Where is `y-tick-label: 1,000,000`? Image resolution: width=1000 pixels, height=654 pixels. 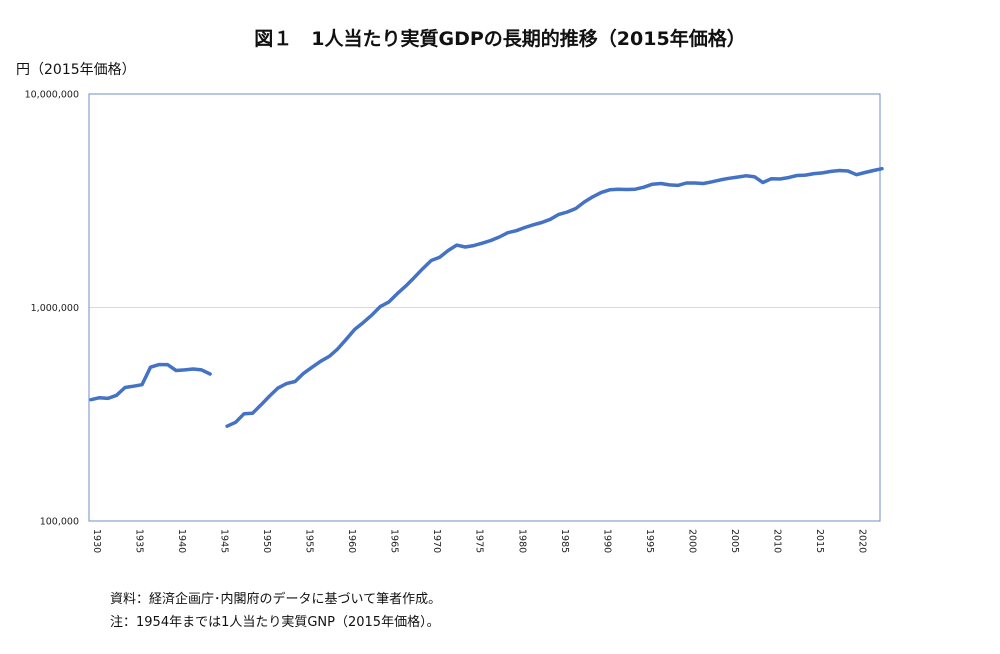
y-tick-label: 1,000,000 is located at coordinates (55, 308).